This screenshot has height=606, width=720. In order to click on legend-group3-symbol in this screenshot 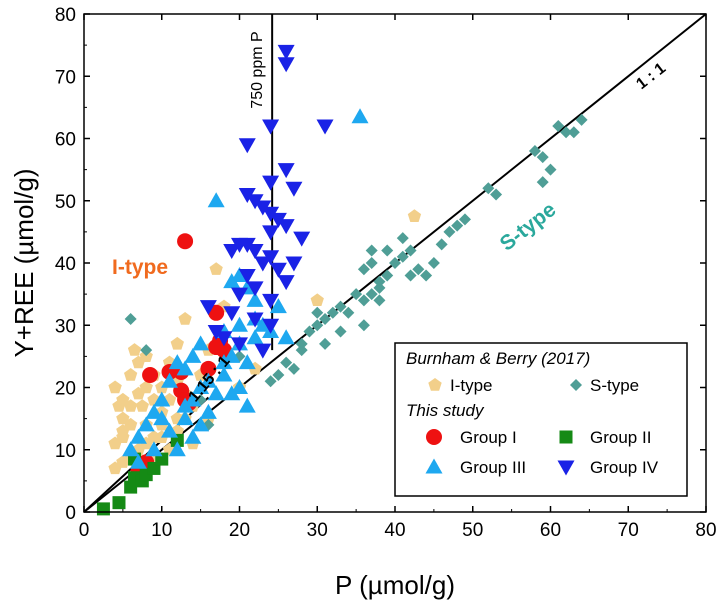, I will do `click(434, 466)`.